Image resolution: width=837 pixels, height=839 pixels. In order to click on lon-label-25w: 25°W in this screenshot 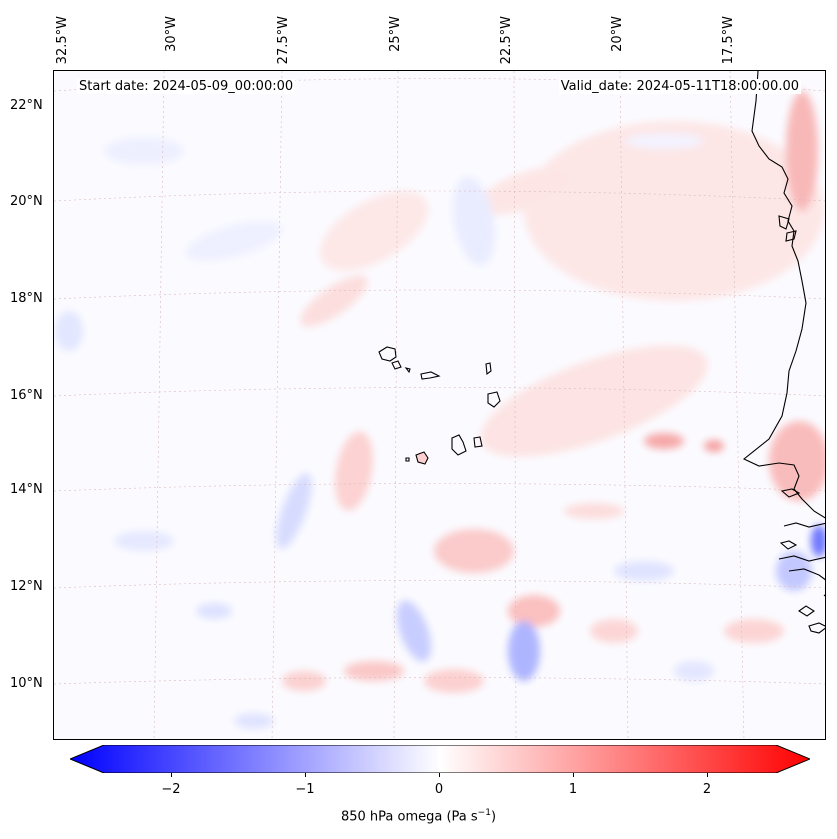, I will do `click(395, 34)`.